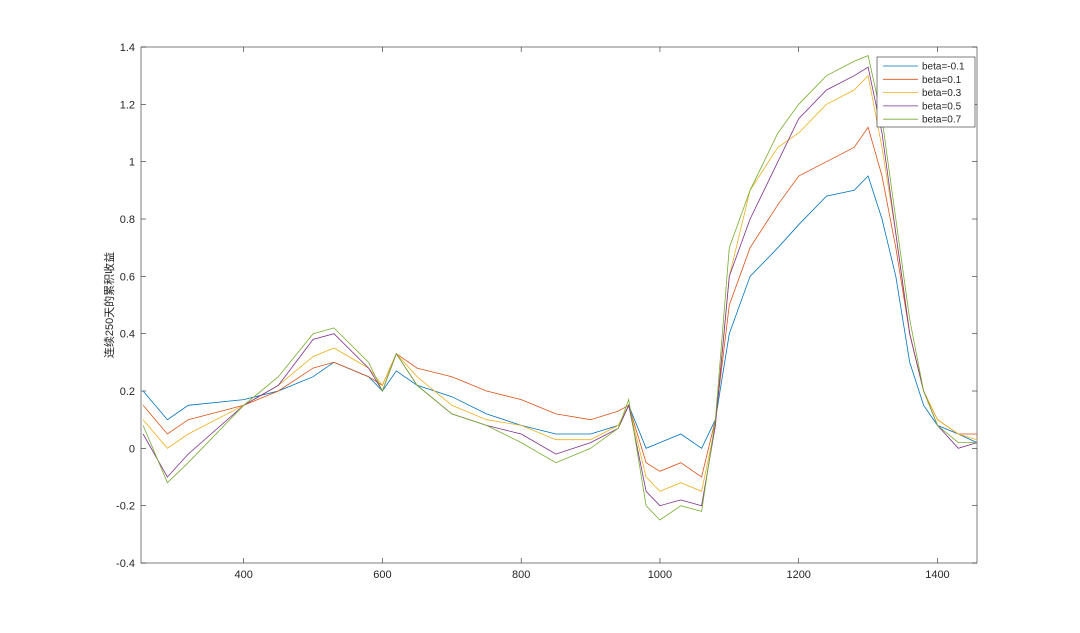  Describe the element at coordinates (521, 575) in the screenshot. I see `x-tick-label: 800` at that location.